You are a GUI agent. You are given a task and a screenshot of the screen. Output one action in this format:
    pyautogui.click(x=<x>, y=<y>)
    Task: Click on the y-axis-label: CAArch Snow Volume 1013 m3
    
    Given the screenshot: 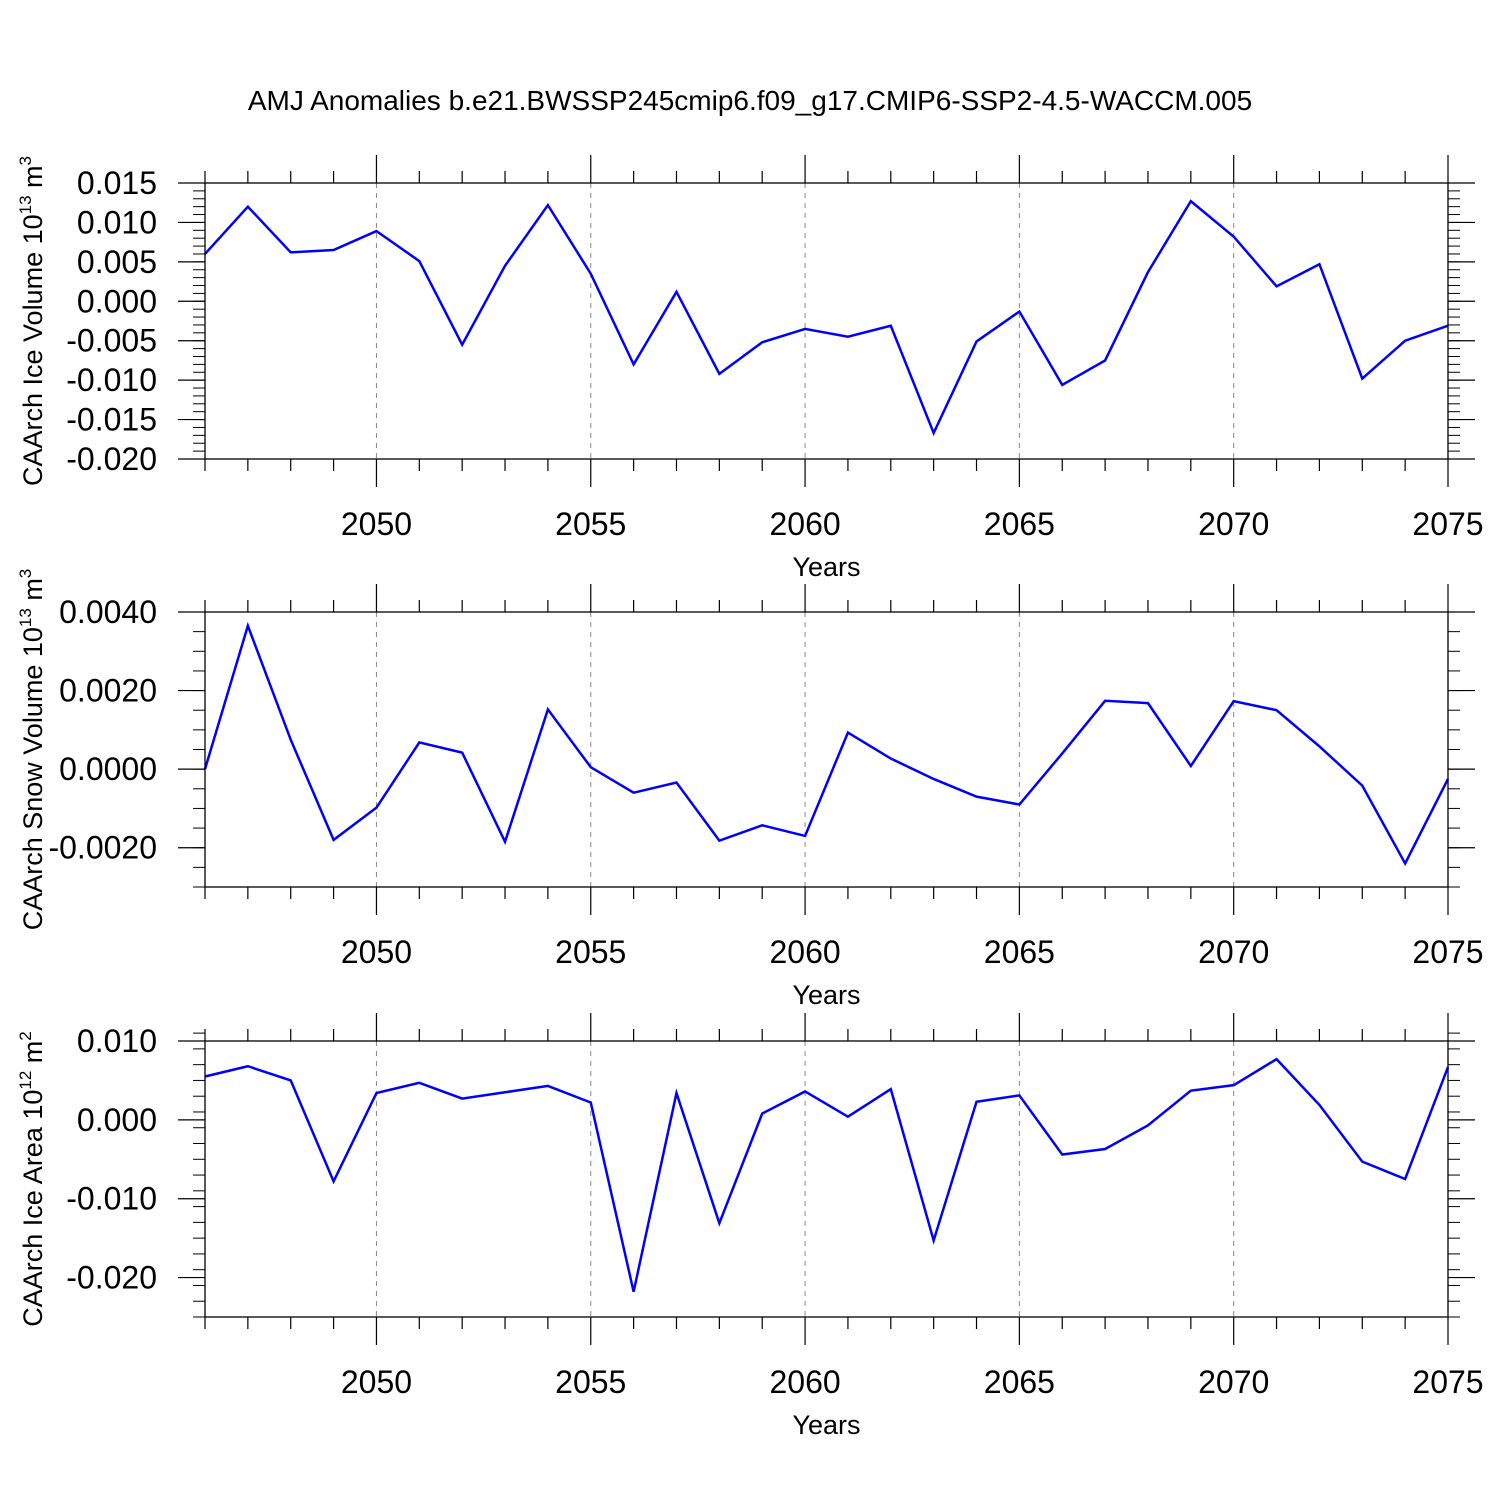 What is the action you would take?
    pyautogui.click(x=32, y=750)
    